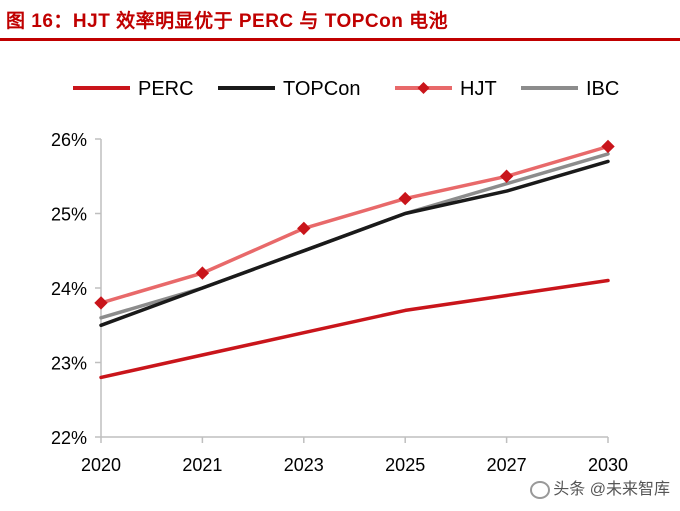 This screenshot has height=511, width=680. What do you see at coordinates (405, 465) in the screenshot?
I see `x-tick-label: 2025` at bounding box center [405, 465].